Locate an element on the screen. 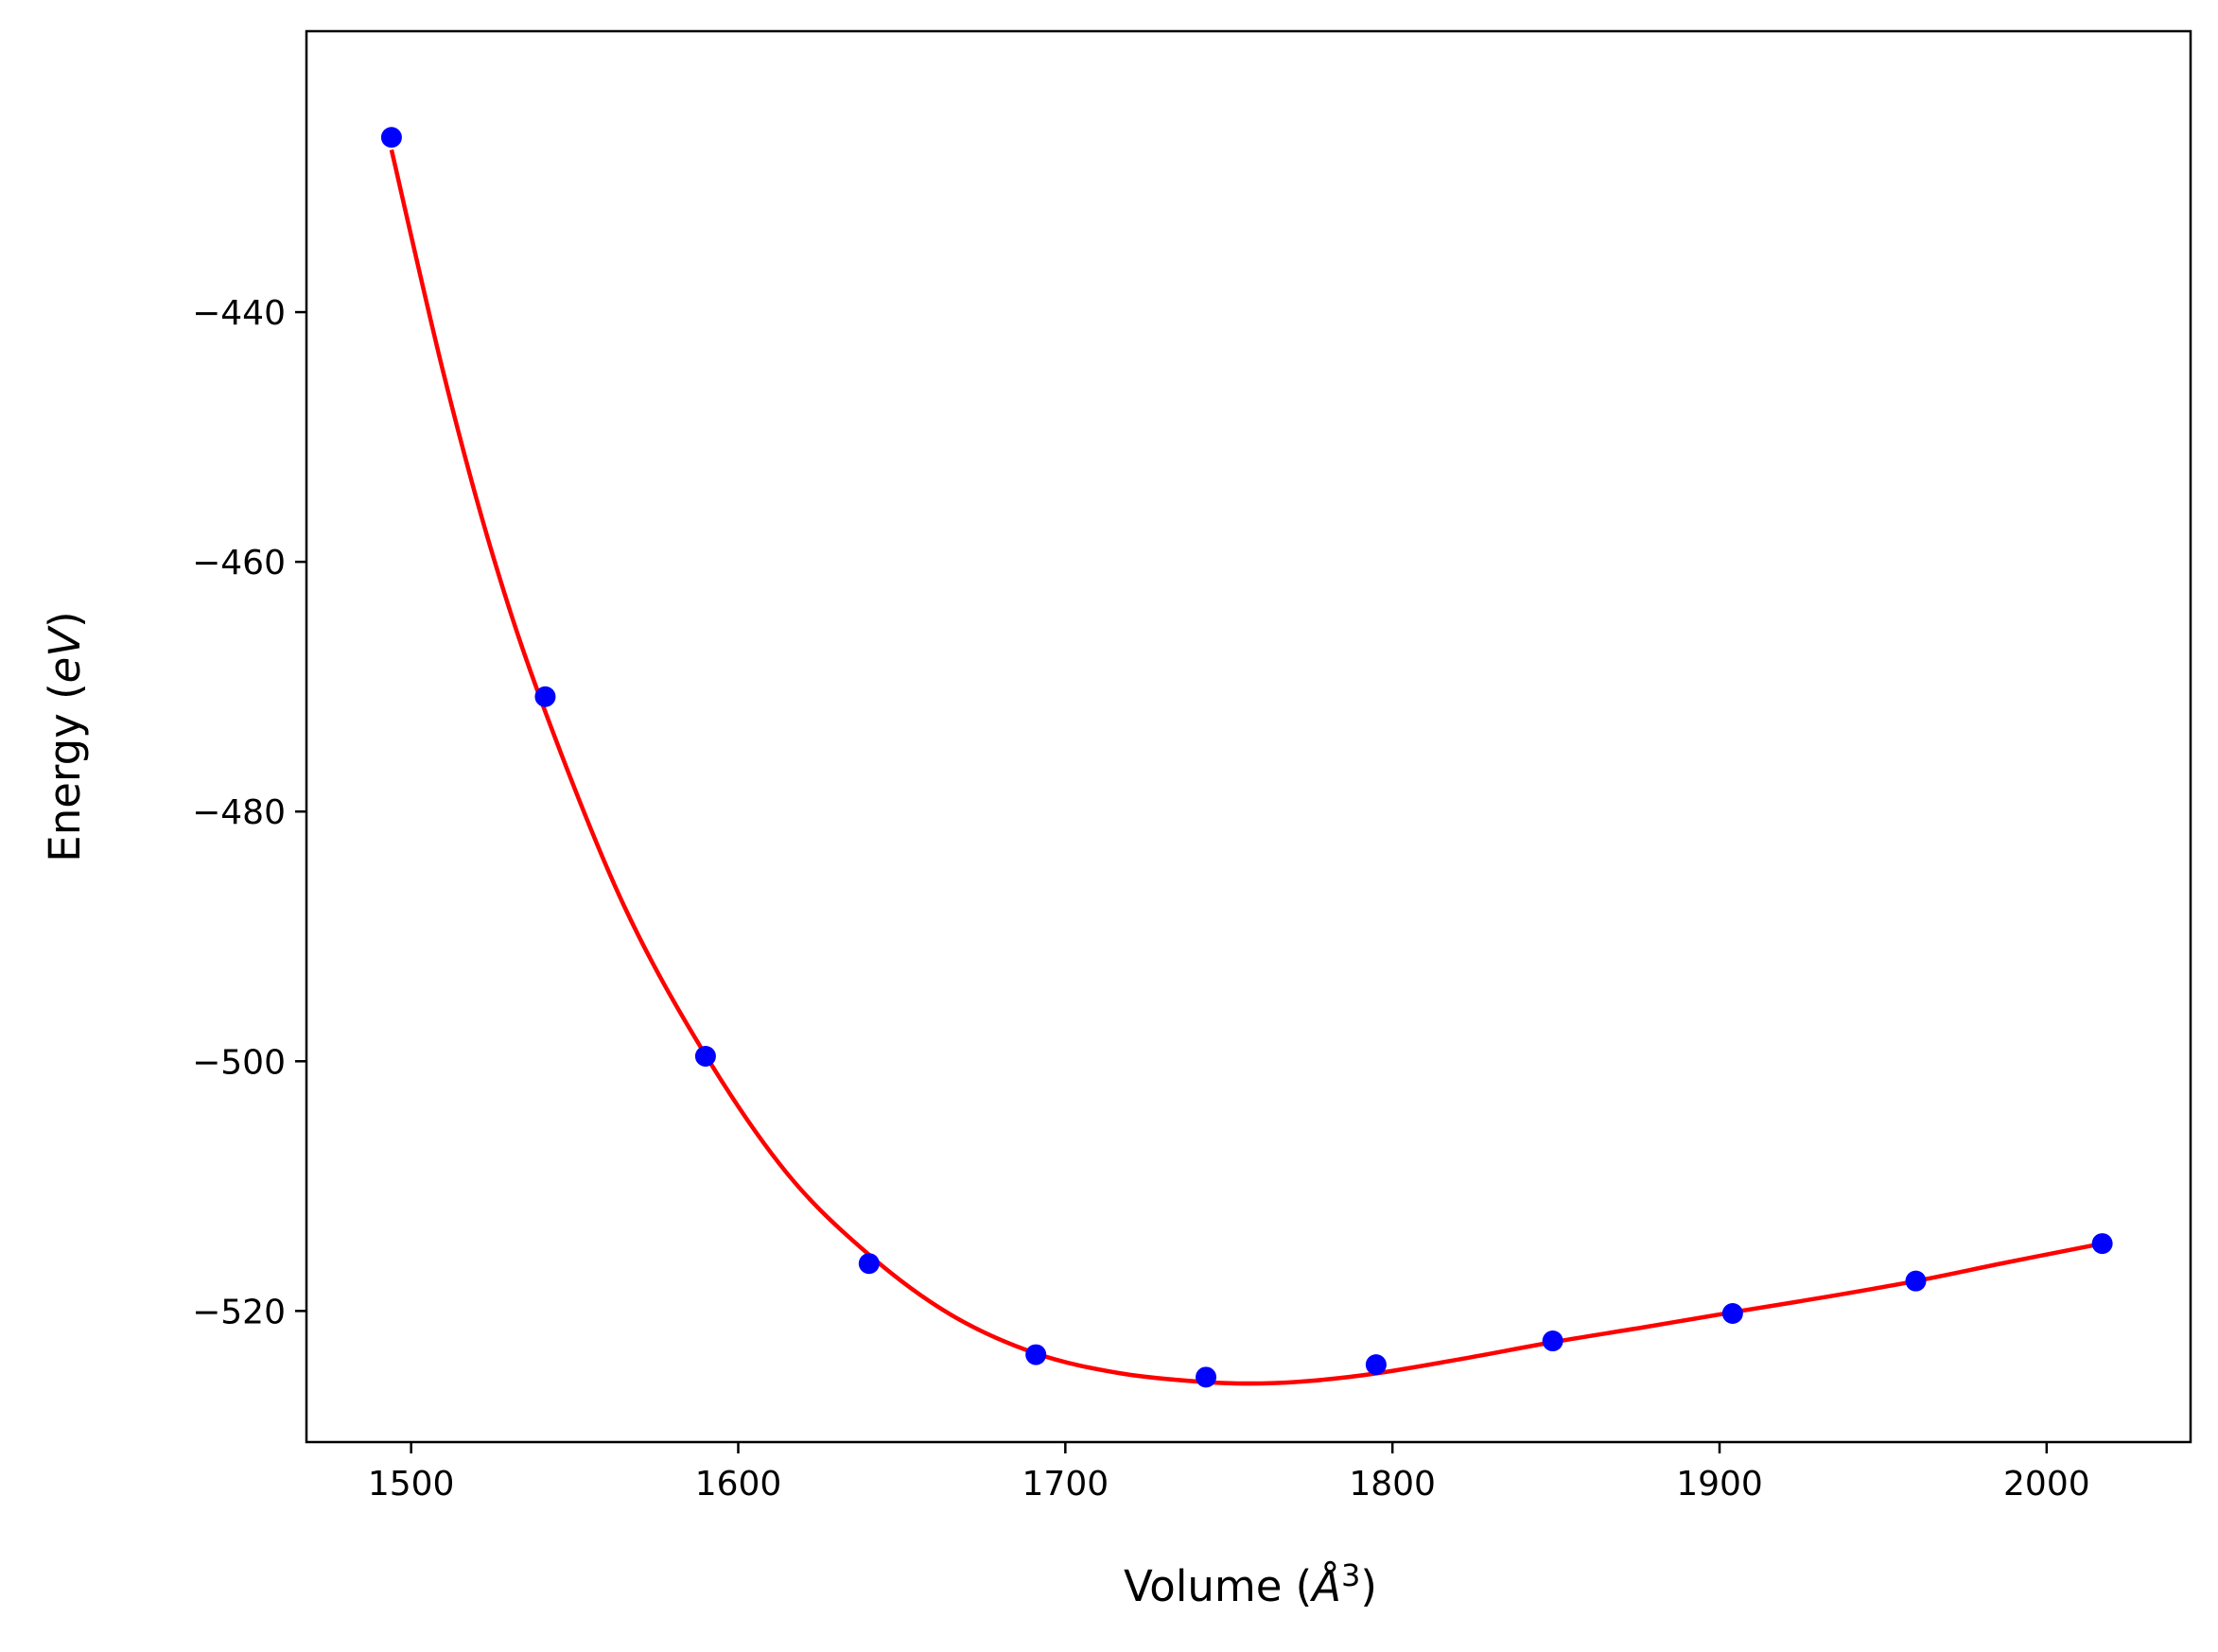  x-tick-label: 2000 is located at coordinates (2046, 1485).